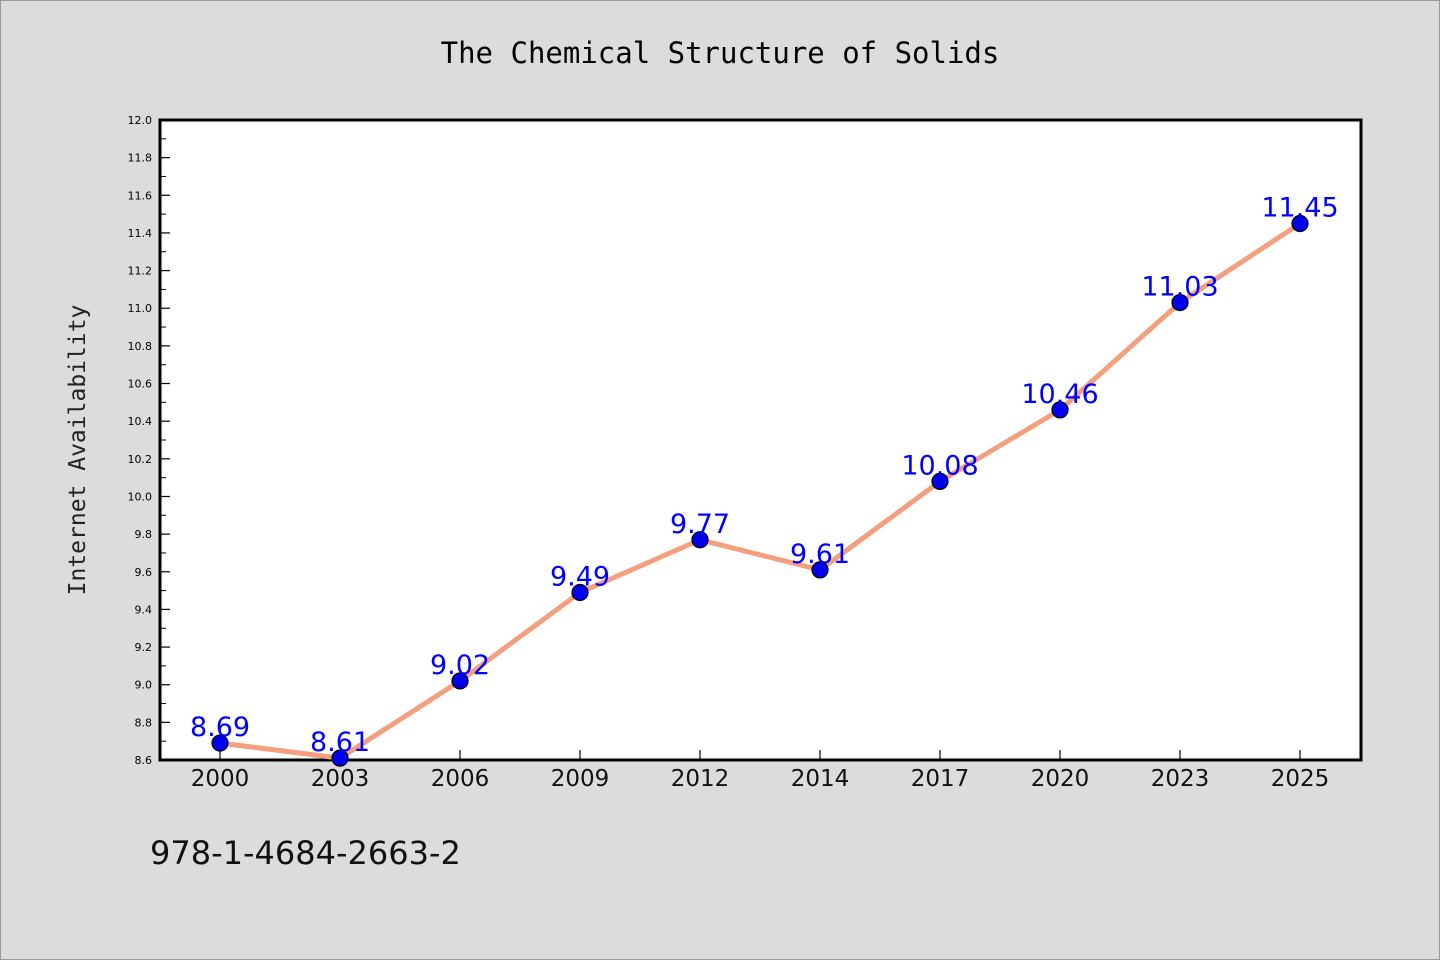 This screenshot has height=960, width=1440. What do you see at coordinates (144, 722) in the screenshot?
I see `y-tick-label: 8.8` at bounding box center [144, 722].